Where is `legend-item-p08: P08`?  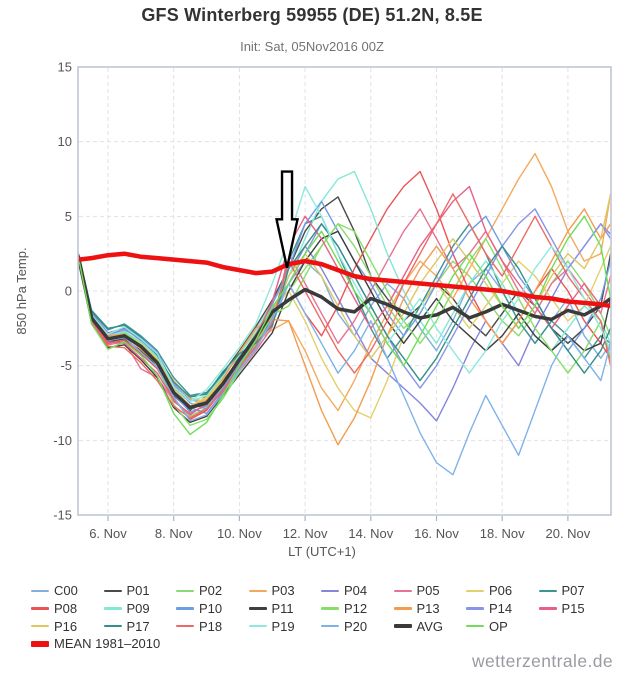 legend-item-p08: P08 is located at coordinates (67, 608).